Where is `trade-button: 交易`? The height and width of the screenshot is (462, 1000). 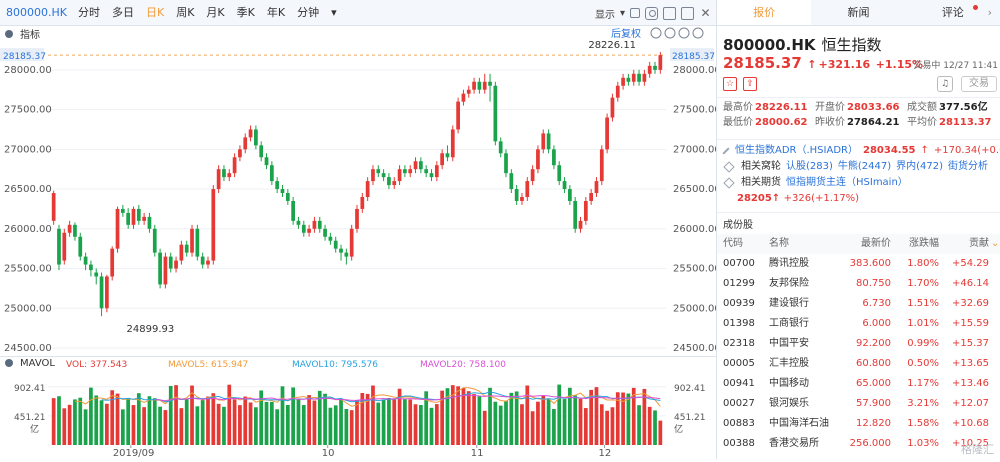
trade-button: 交易 is located at coordinates (979, 84).